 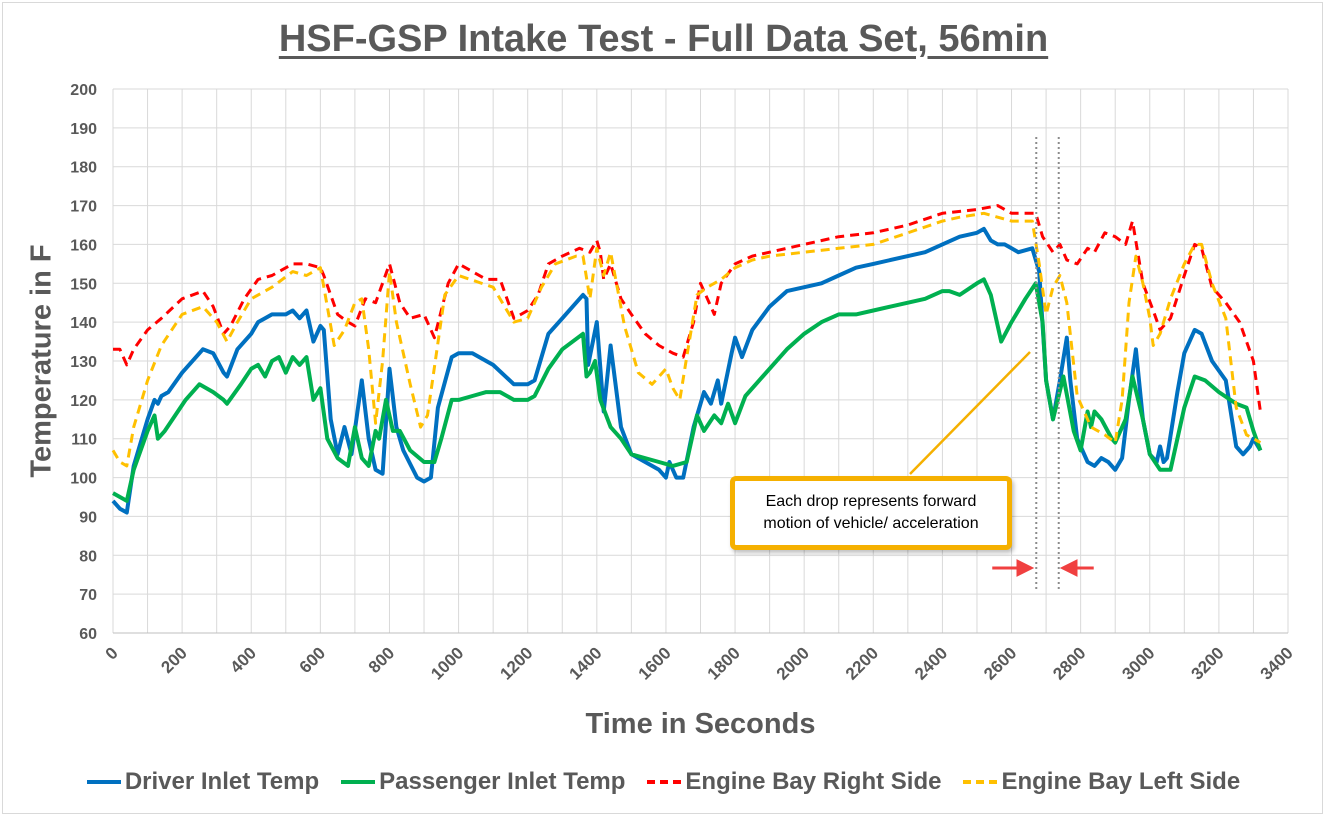 I want to click on y-tick-label: 200, so click(x=83, y=90).